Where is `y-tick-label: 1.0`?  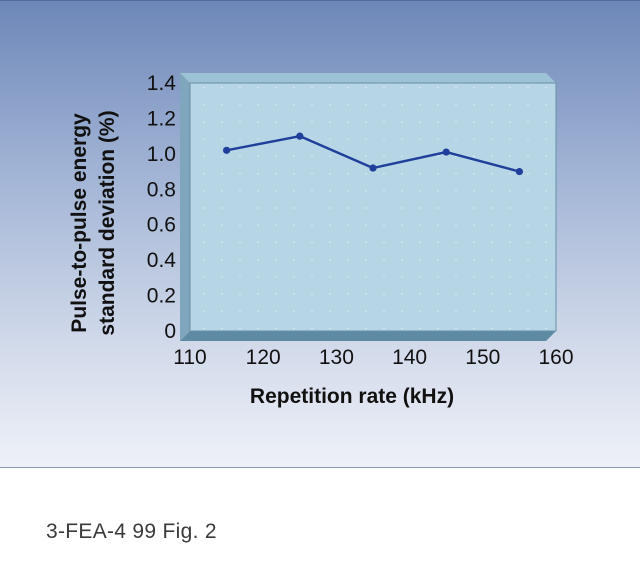
y-tick-label: 1.0 is located at coordinates (161, 154).